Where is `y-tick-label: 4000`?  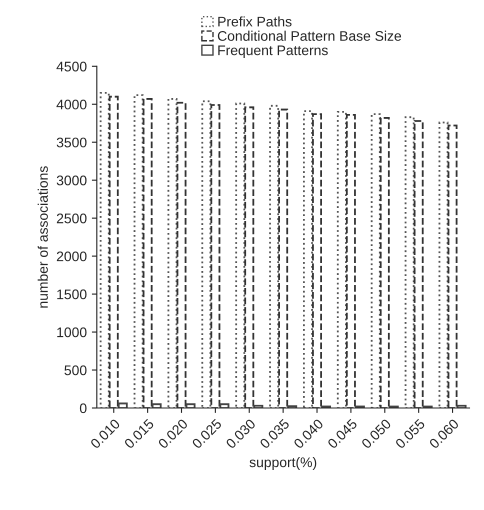 y-tick-label: 4000 is located at coordinates (71, 105).